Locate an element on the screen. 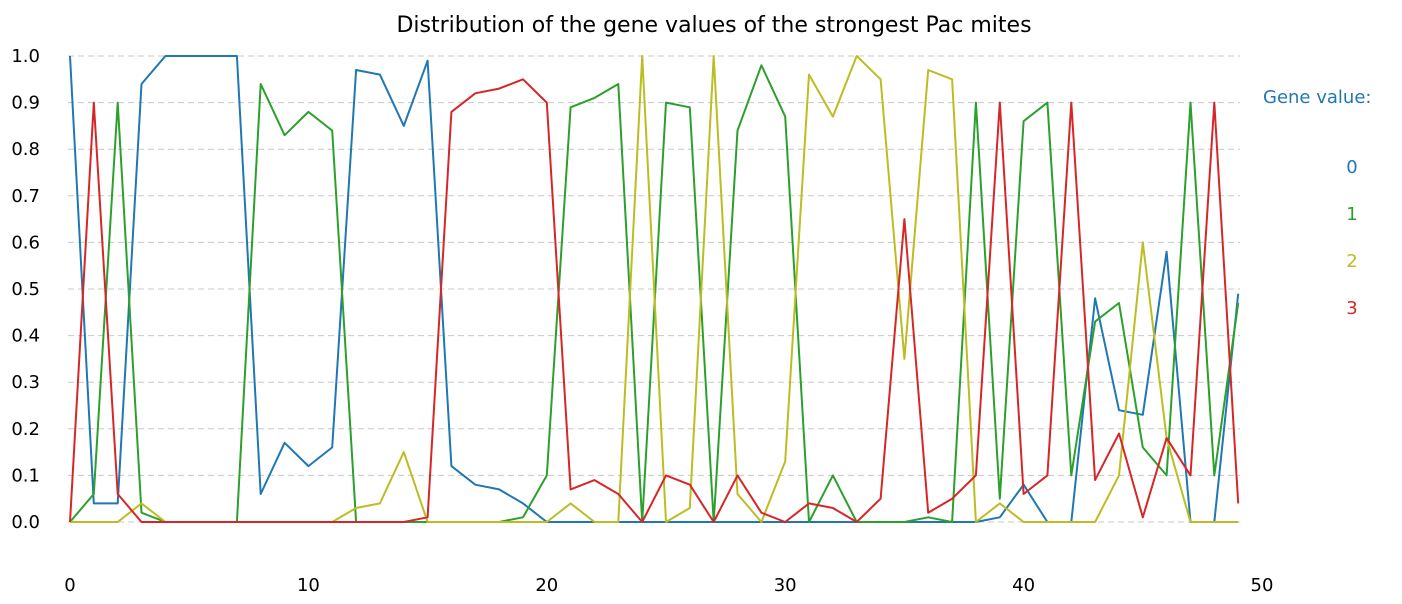  legend: Gene value: 0 1 2 3 is located at coordinates (1317, 203).